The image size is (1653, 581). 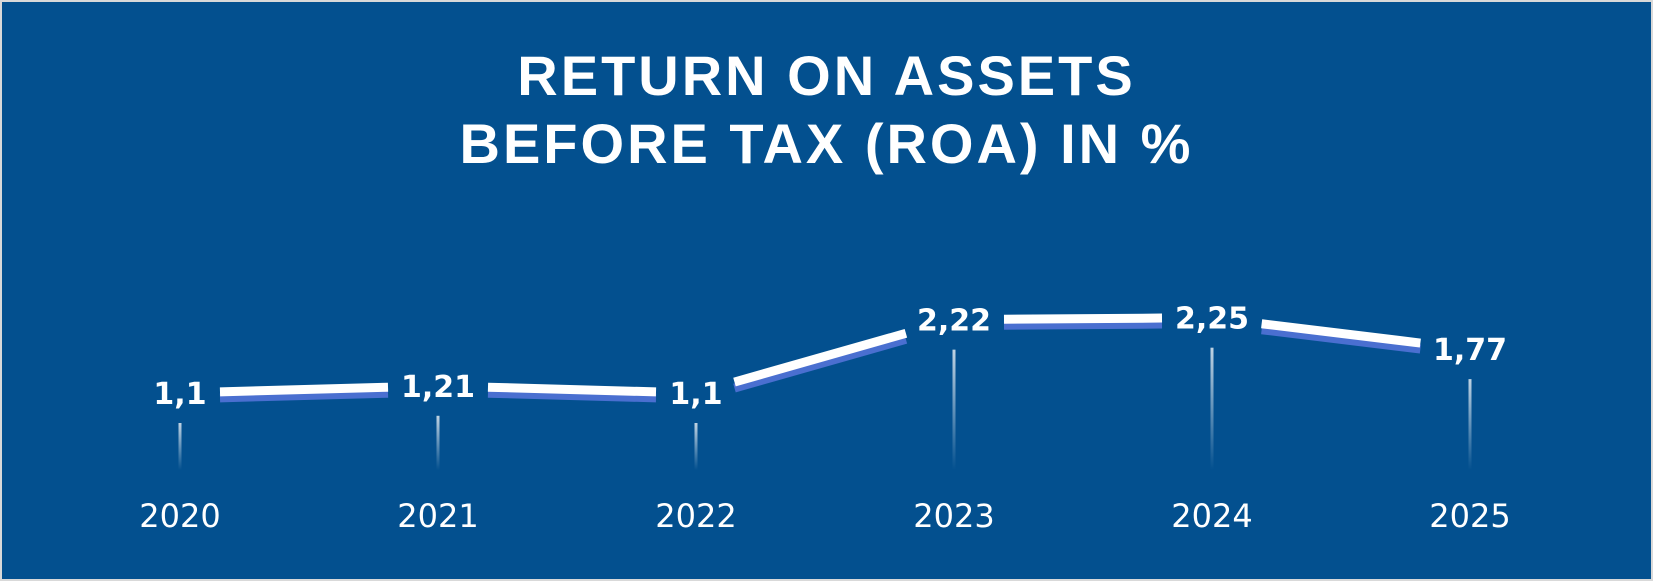 I want to click on data-label-2022: 1,1, so click(x=695, y=394).